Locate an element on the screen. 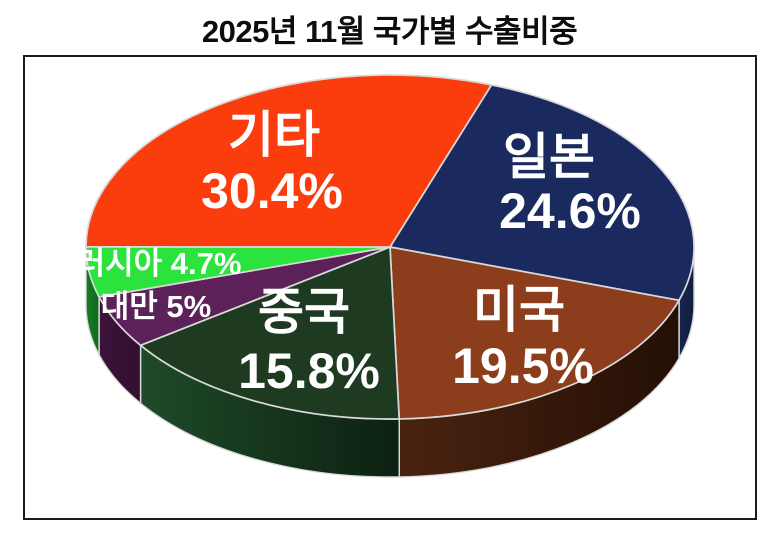 This screenshot has width=779, height=541. slice-label-2-1: 15.8% is located at coordinates (309, 371).